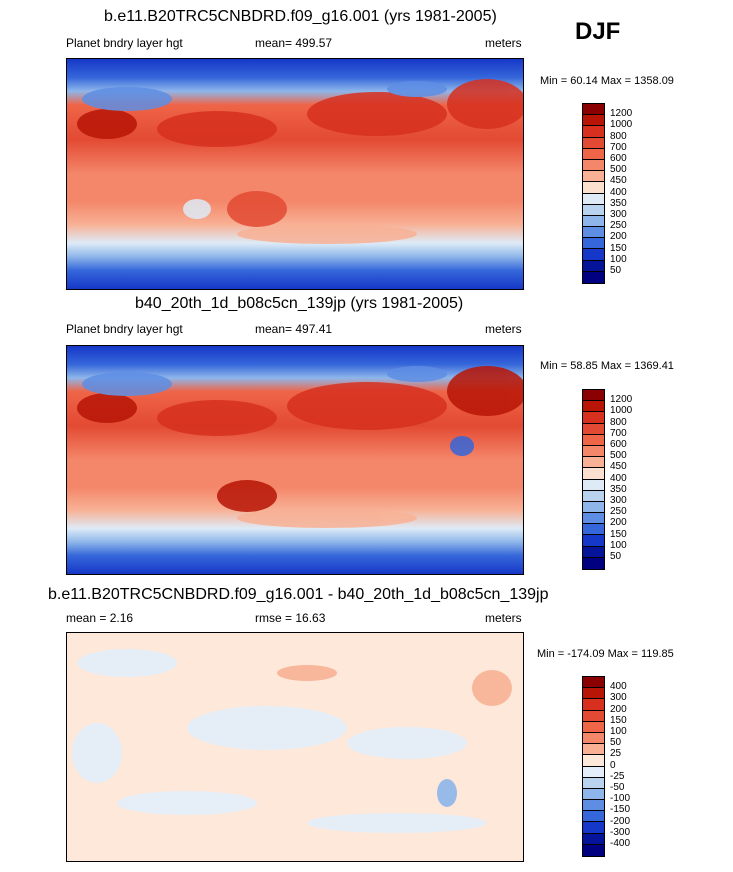 The image size is (733, 872). Describe the element at coordinates (620, 799) in the screenshot. I see `colorbar-tick-label: -100` at that location.